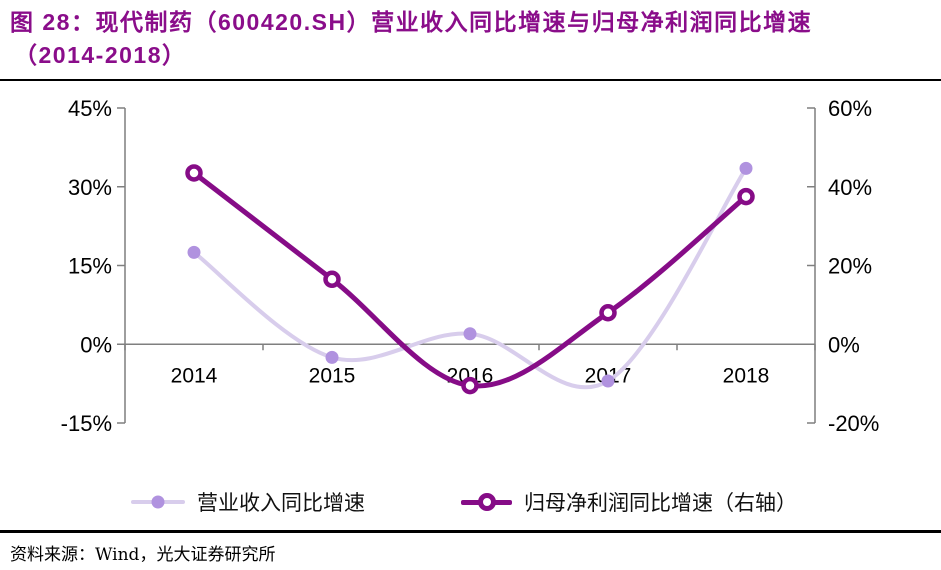 This screenshot has width=941, height=570. What do you see at coordinates (853, 423) in the screenshot?
I see `right-axis-tick-label: -20%` at bounding box center [853, 423].